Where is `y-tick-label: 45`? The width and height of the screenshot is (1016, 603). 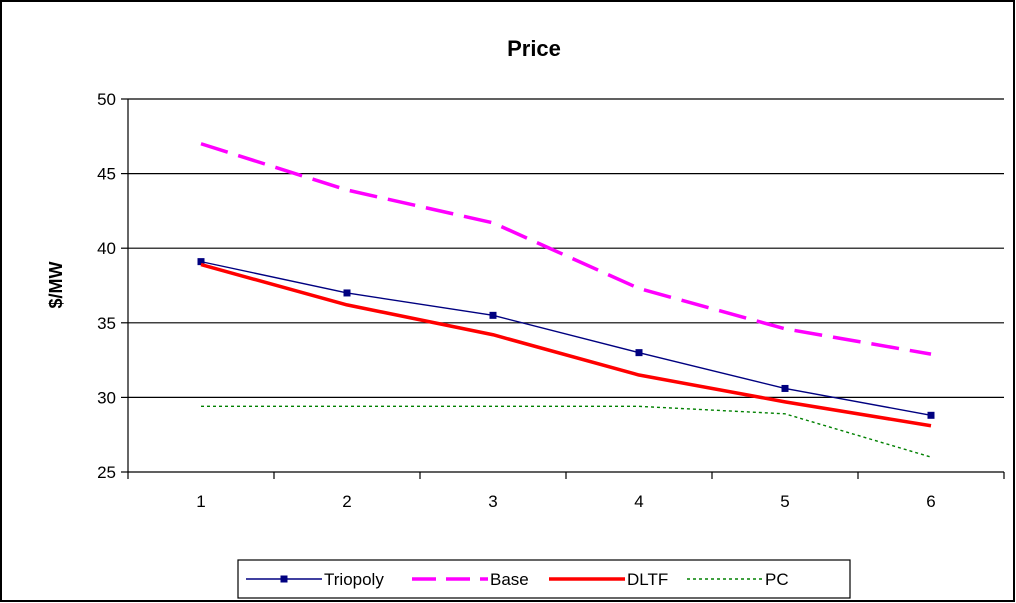 y-tick-label: 45 is located at coordinates (106, 174).